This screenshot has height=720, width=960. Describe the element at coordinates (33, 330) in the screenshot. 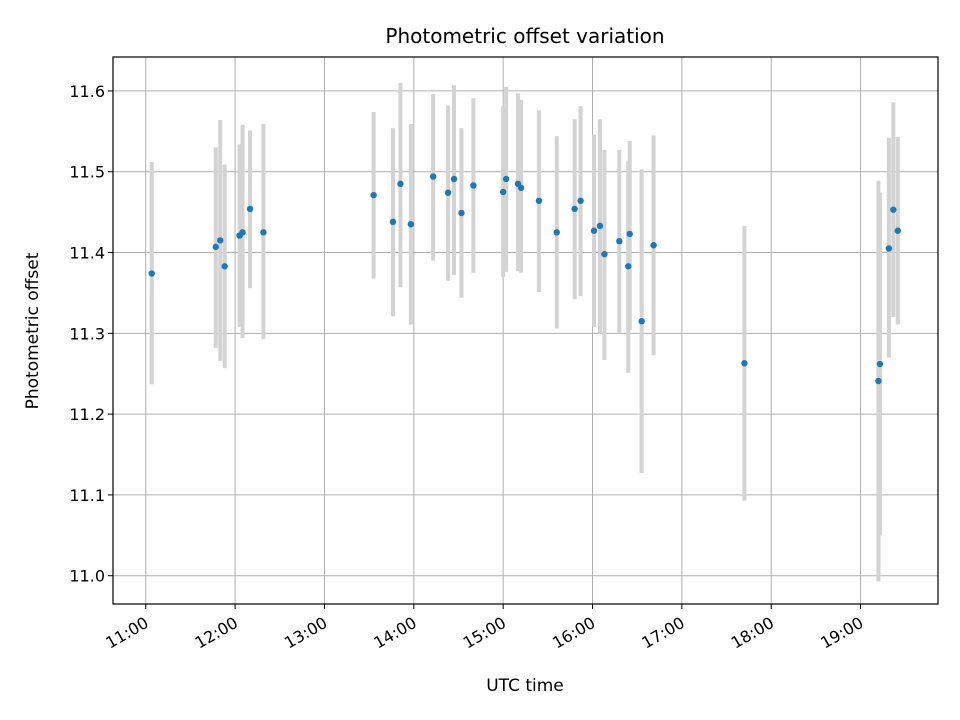

I see `y-axis-label: Photometric offset` at that location.